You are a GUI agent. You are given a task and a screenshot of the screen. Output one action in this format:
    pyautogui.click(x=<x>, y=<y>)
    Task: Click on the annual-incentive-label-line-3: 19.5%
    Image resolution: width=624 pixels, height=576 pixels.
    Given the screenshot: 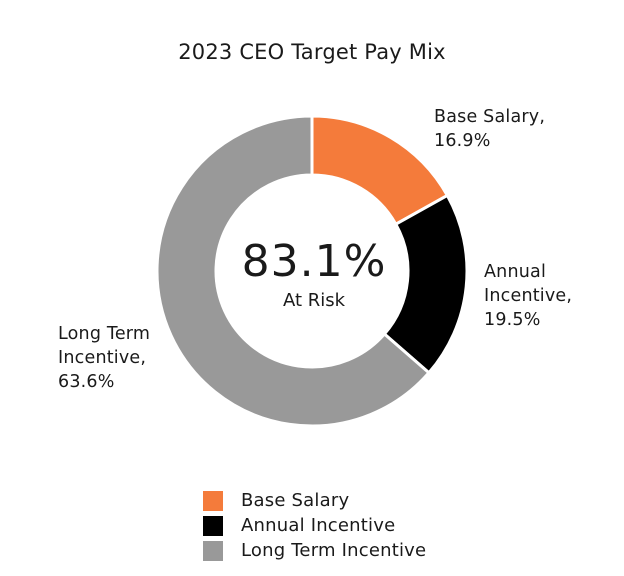 What is the action you would take?
    pyautogui.click(x=512, y=320)
    